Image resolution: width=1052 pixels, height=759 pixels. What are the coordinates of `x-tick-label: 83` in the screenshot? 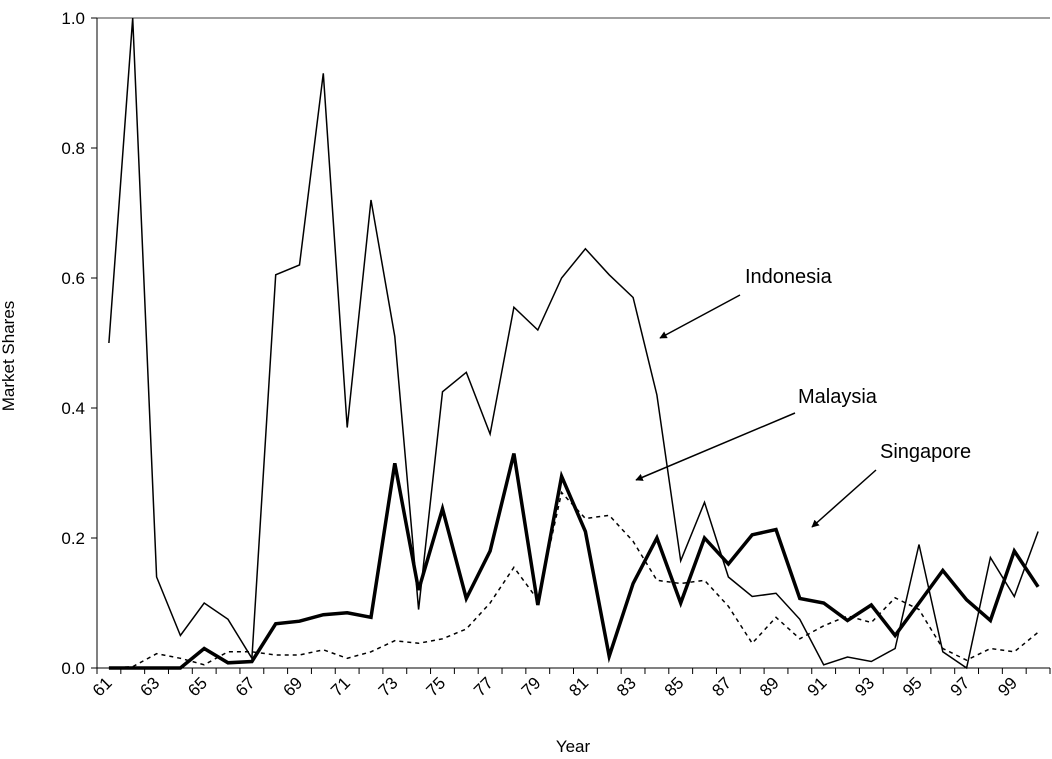 It's located at (626, 686).